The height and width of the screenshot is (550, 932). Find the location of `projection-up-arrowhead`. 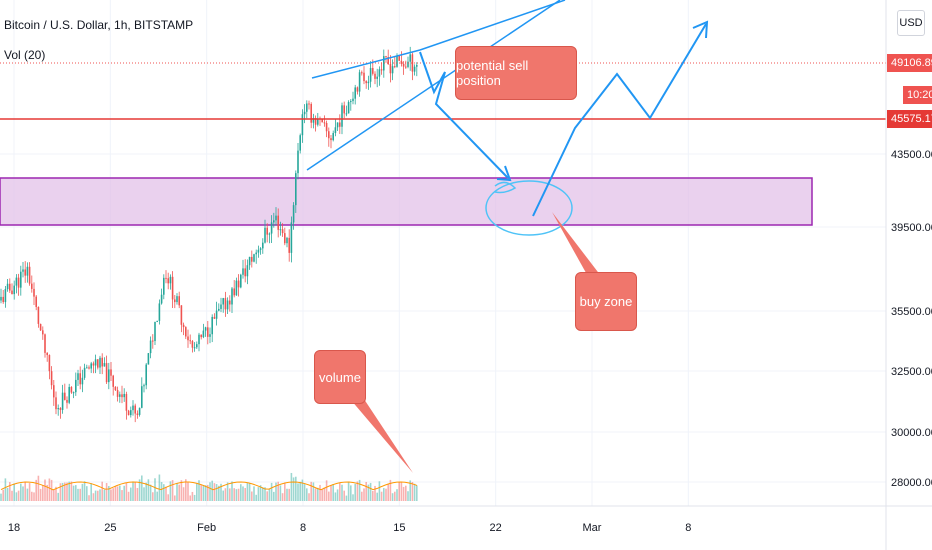

projection-up-arrowhead is located at coordinates (700, 29).